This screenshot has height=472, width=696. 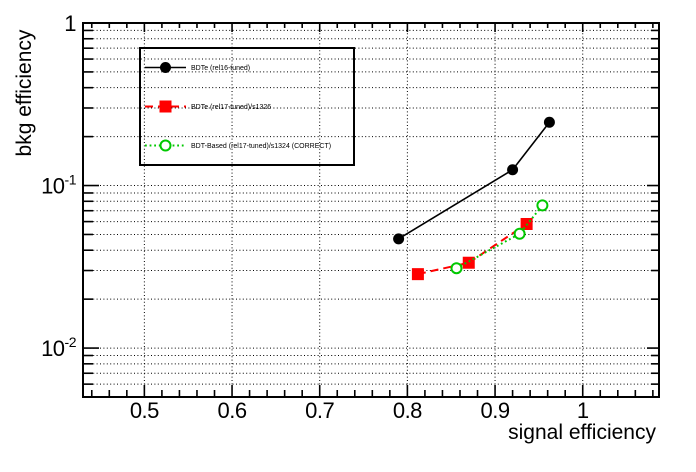 What do you see at coordinates (231, 410) in the screenshot?
I see `x-tick-label: 0.6` at bounding box center [231, 410].